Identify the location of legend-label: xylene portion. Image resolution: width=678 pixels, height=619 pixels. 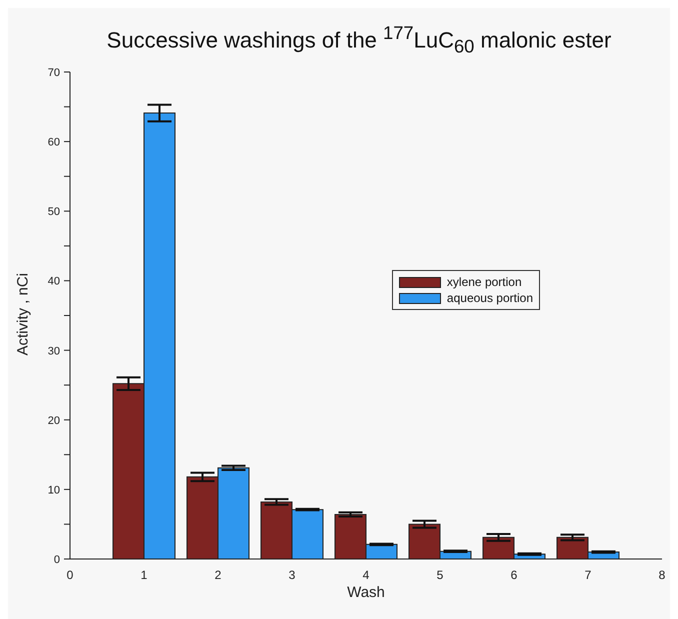
(484, 282).